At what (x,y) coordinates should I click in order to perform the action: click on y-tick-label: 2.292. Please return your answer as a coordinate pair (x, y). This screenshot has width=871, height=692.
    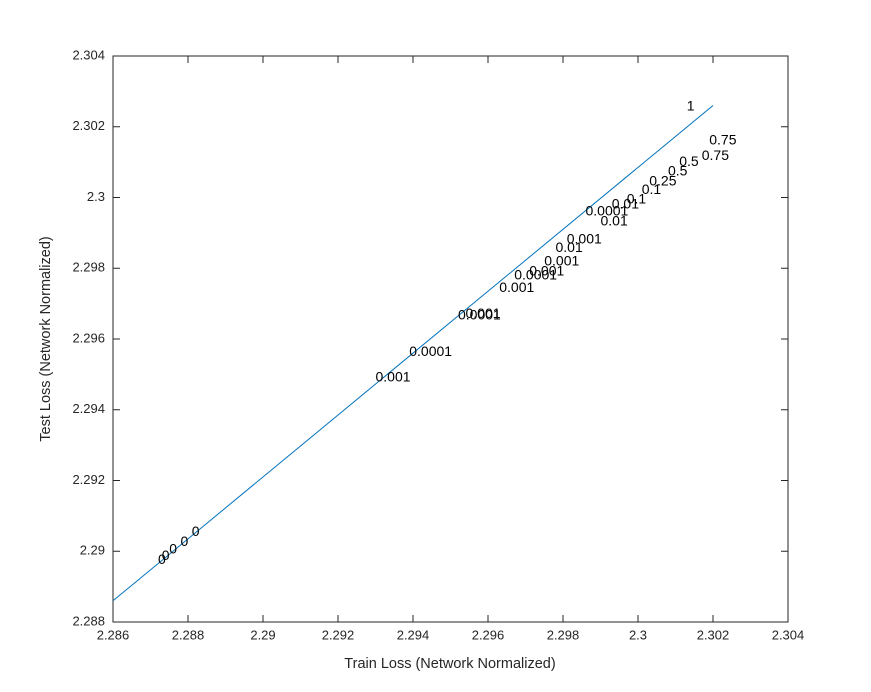
    Looking at the image, I should click on (88, 479).